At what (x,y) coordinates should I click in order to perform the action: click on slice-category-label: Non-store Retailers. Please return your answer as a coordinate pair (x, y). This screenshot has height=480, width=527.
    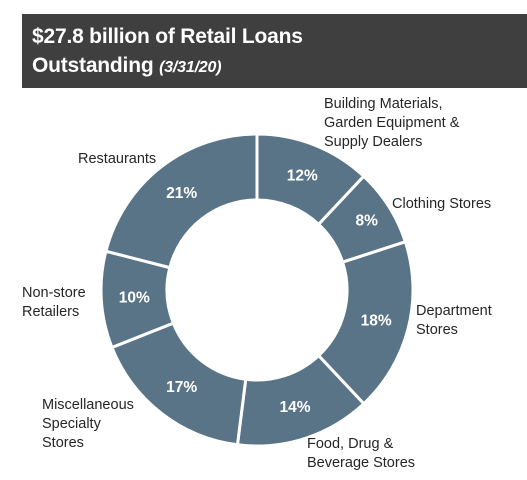
    Looking at the image, I should click on (54, 302).